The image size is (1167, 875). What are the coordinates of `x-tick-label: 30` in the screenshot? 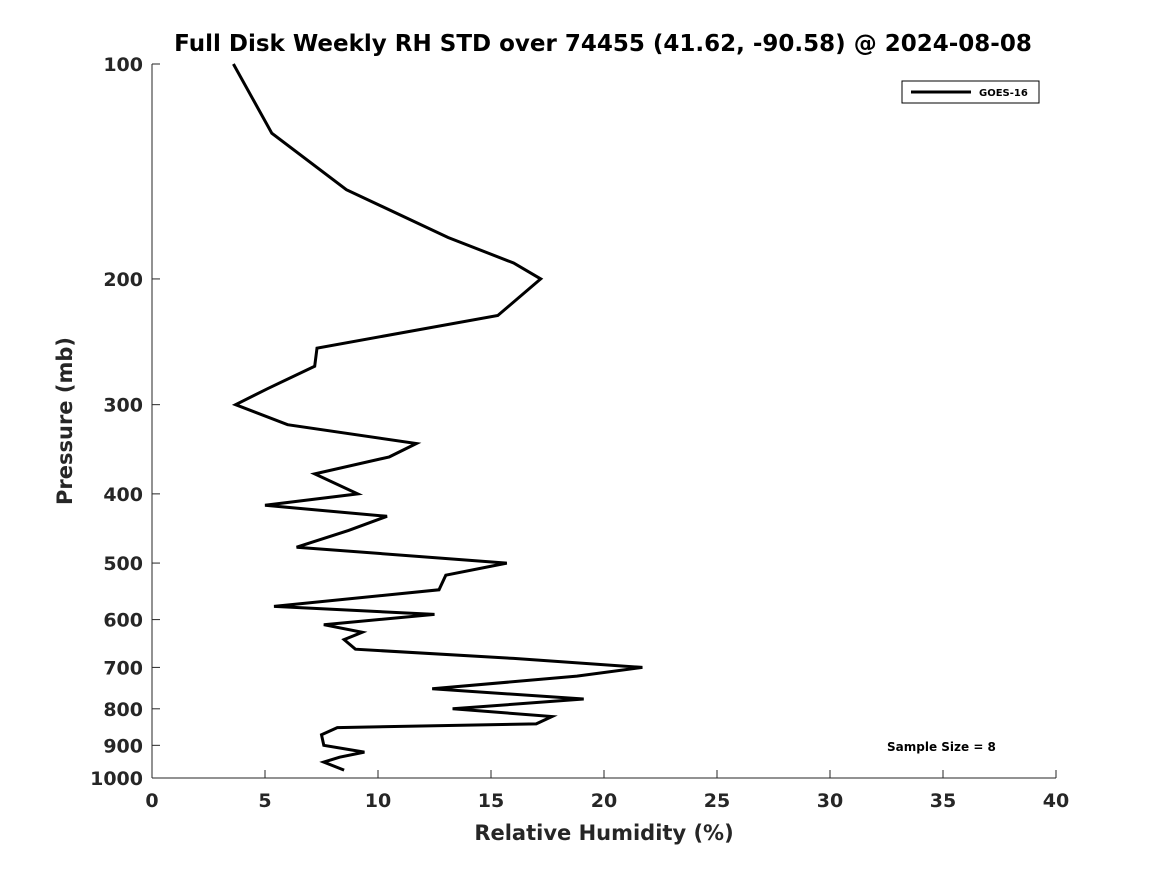 It's located at (830, 801).